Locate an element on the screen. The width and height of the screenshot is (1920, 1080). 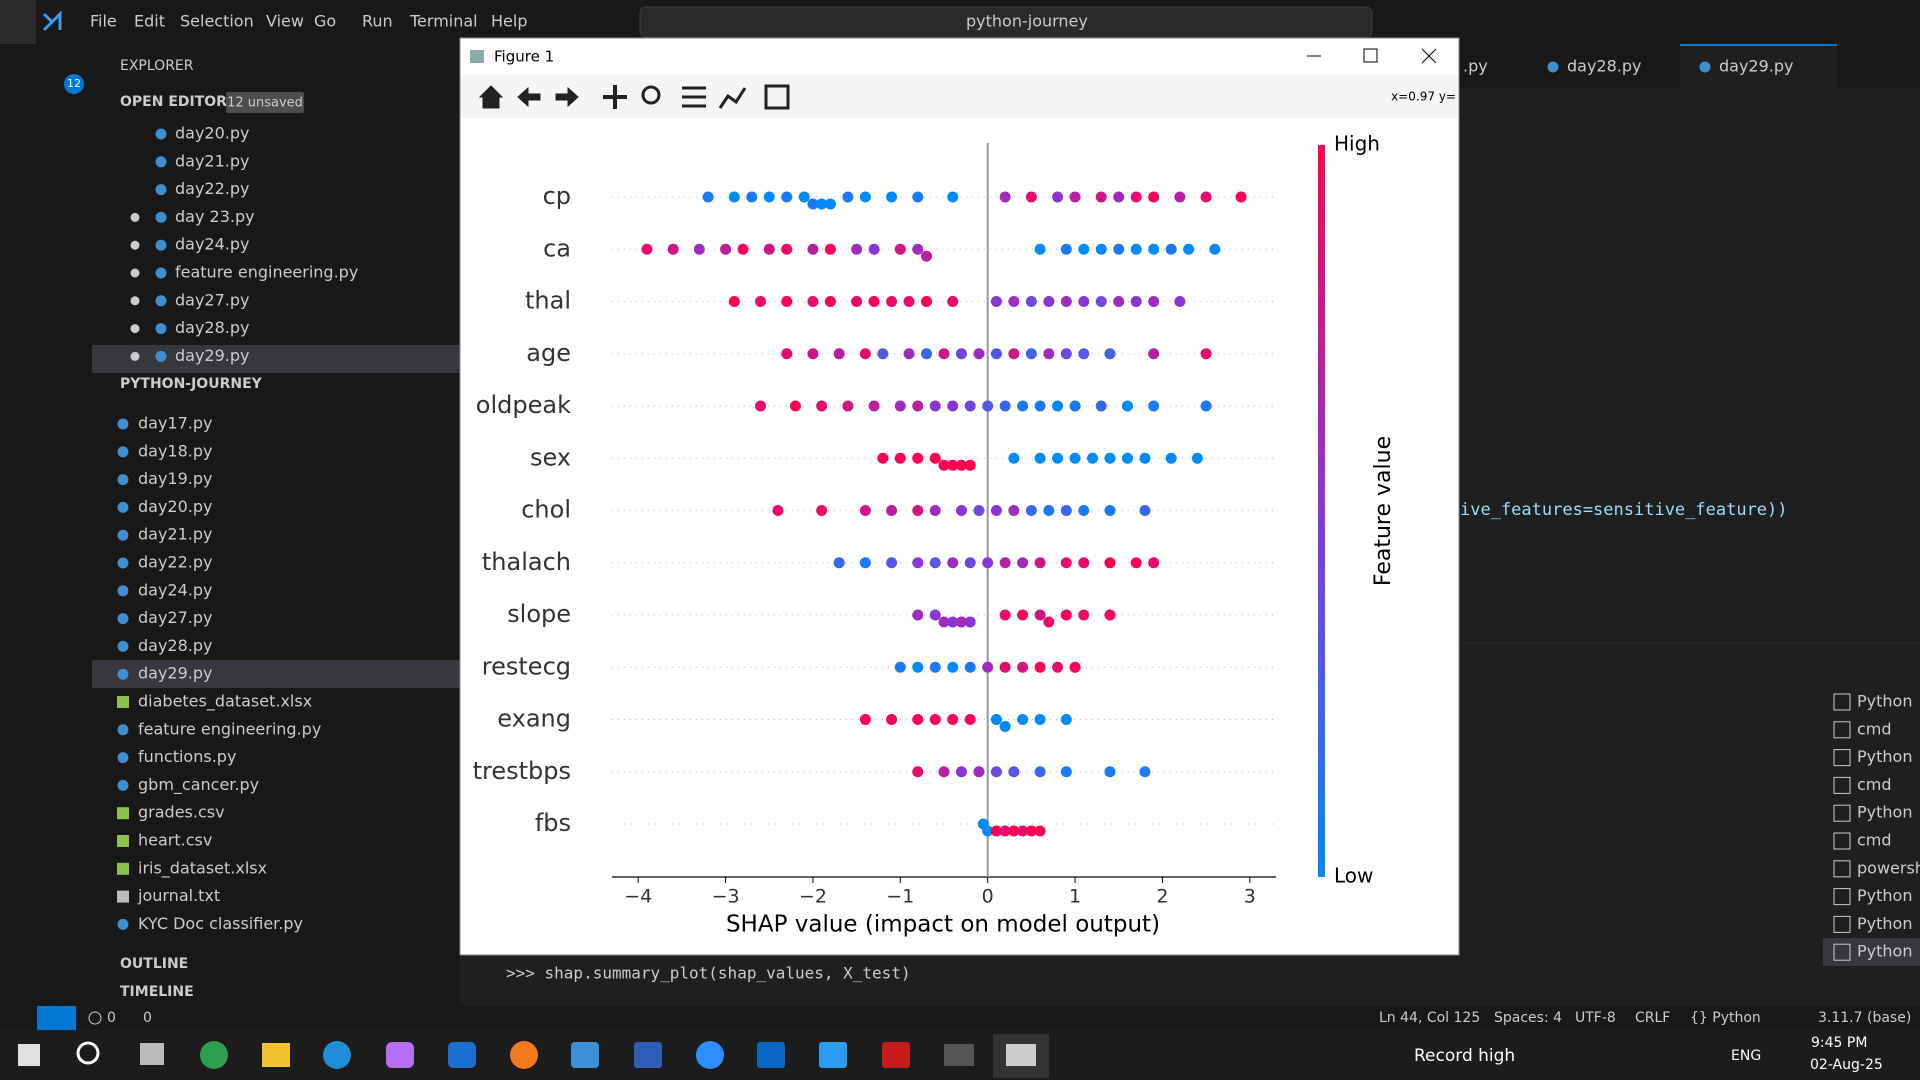
file-item: functions.py is located at coordinates (187, 756).